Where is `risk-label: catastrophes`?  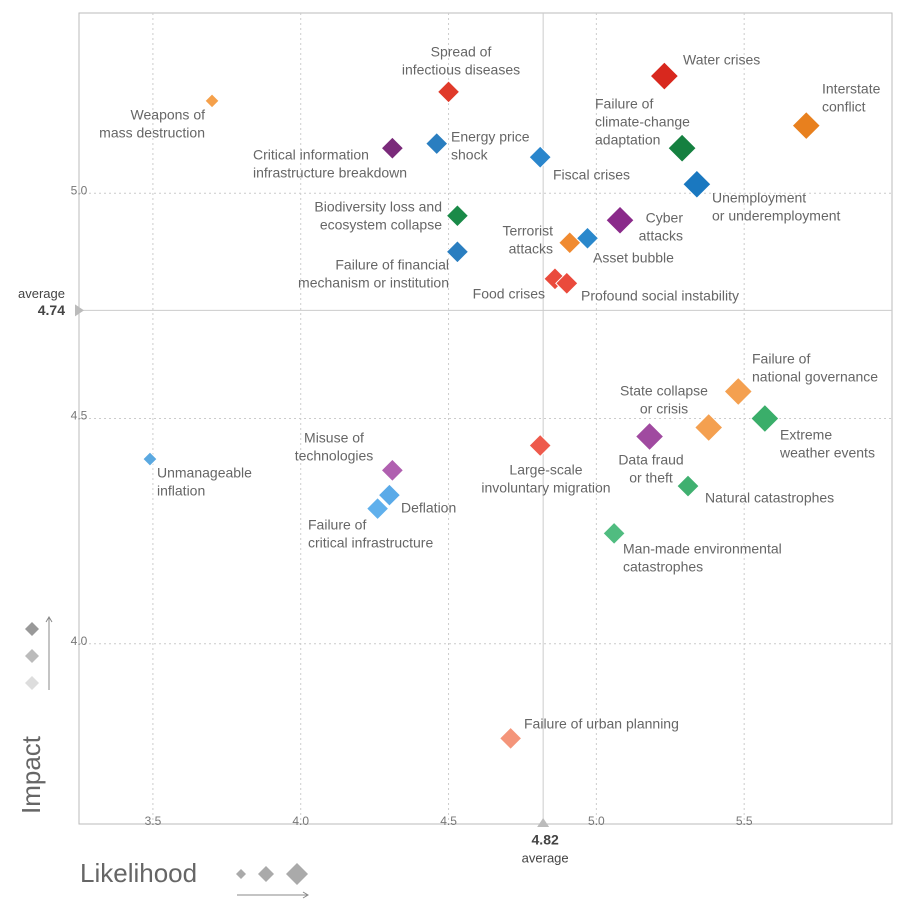
risk-label: catastrophes is located at coordinates (663, 567).